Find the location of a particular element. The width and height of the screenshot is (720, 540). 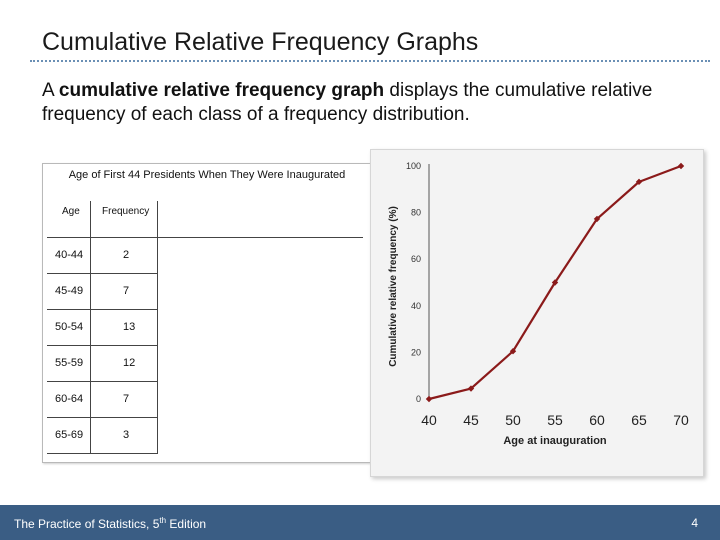

title-divider is located at coordinates (370, 61).